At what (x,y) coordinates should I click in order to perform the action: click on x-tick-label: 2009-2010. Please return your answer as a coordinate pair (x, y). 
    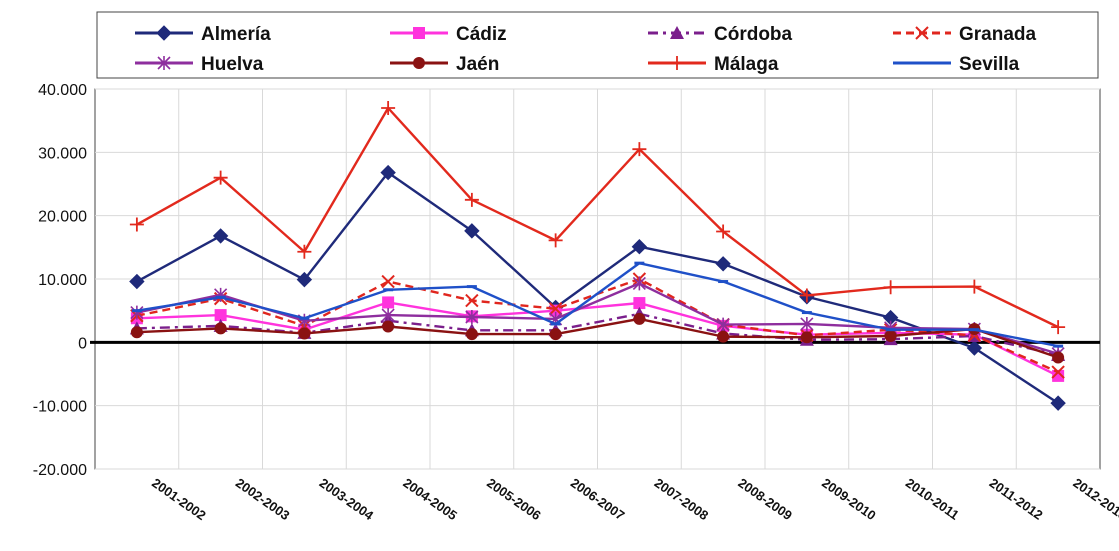
    Looking at the image, I should click on (849, 499).